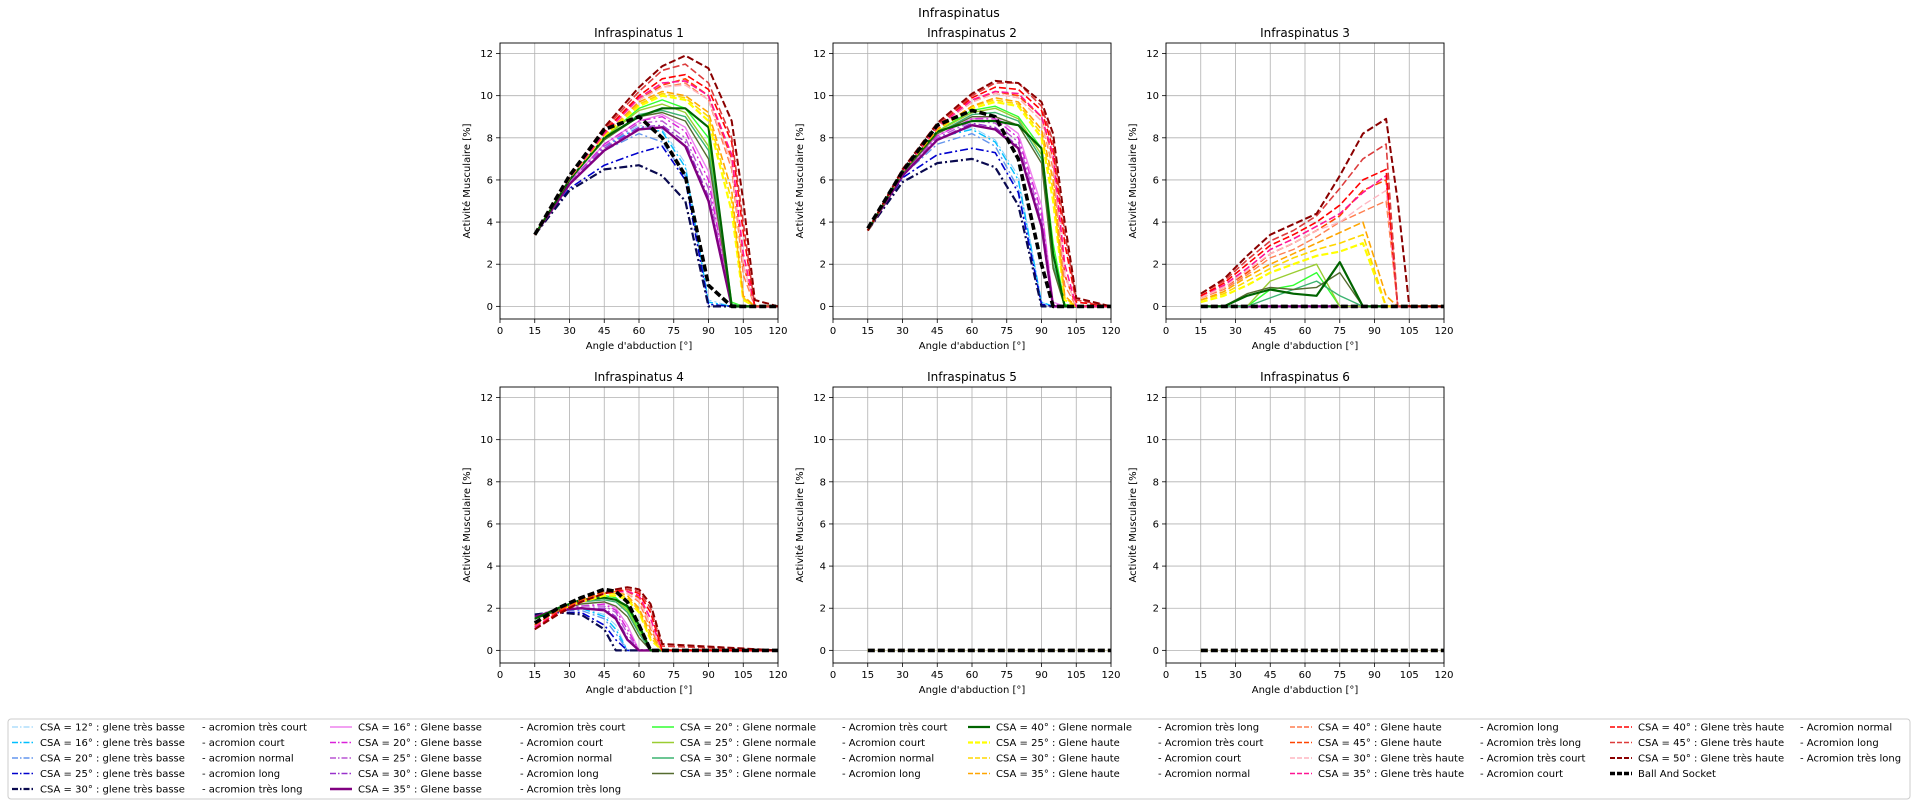  I want to click on legend-label: CSA = 20° : Glene normale, so click(748, 728).